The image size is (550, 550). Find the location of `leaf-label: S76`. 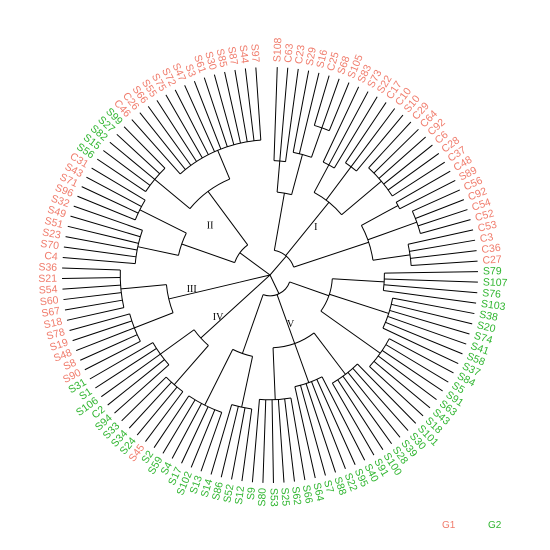

leaf-label: S76 is located at coordinates (492, 294).